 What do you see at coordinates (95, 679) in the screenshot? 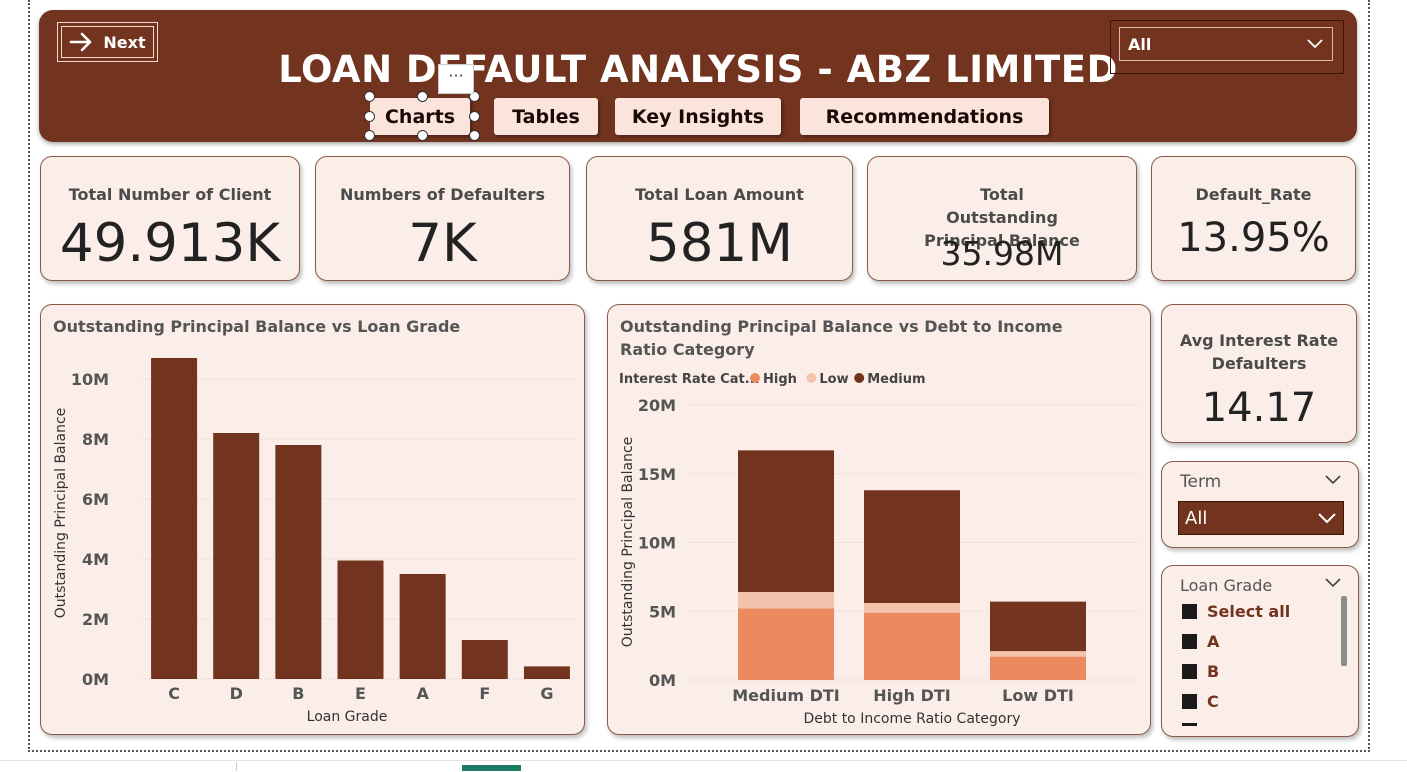
I see `y-tick-label: 0M` at bounding box center [95, 679].